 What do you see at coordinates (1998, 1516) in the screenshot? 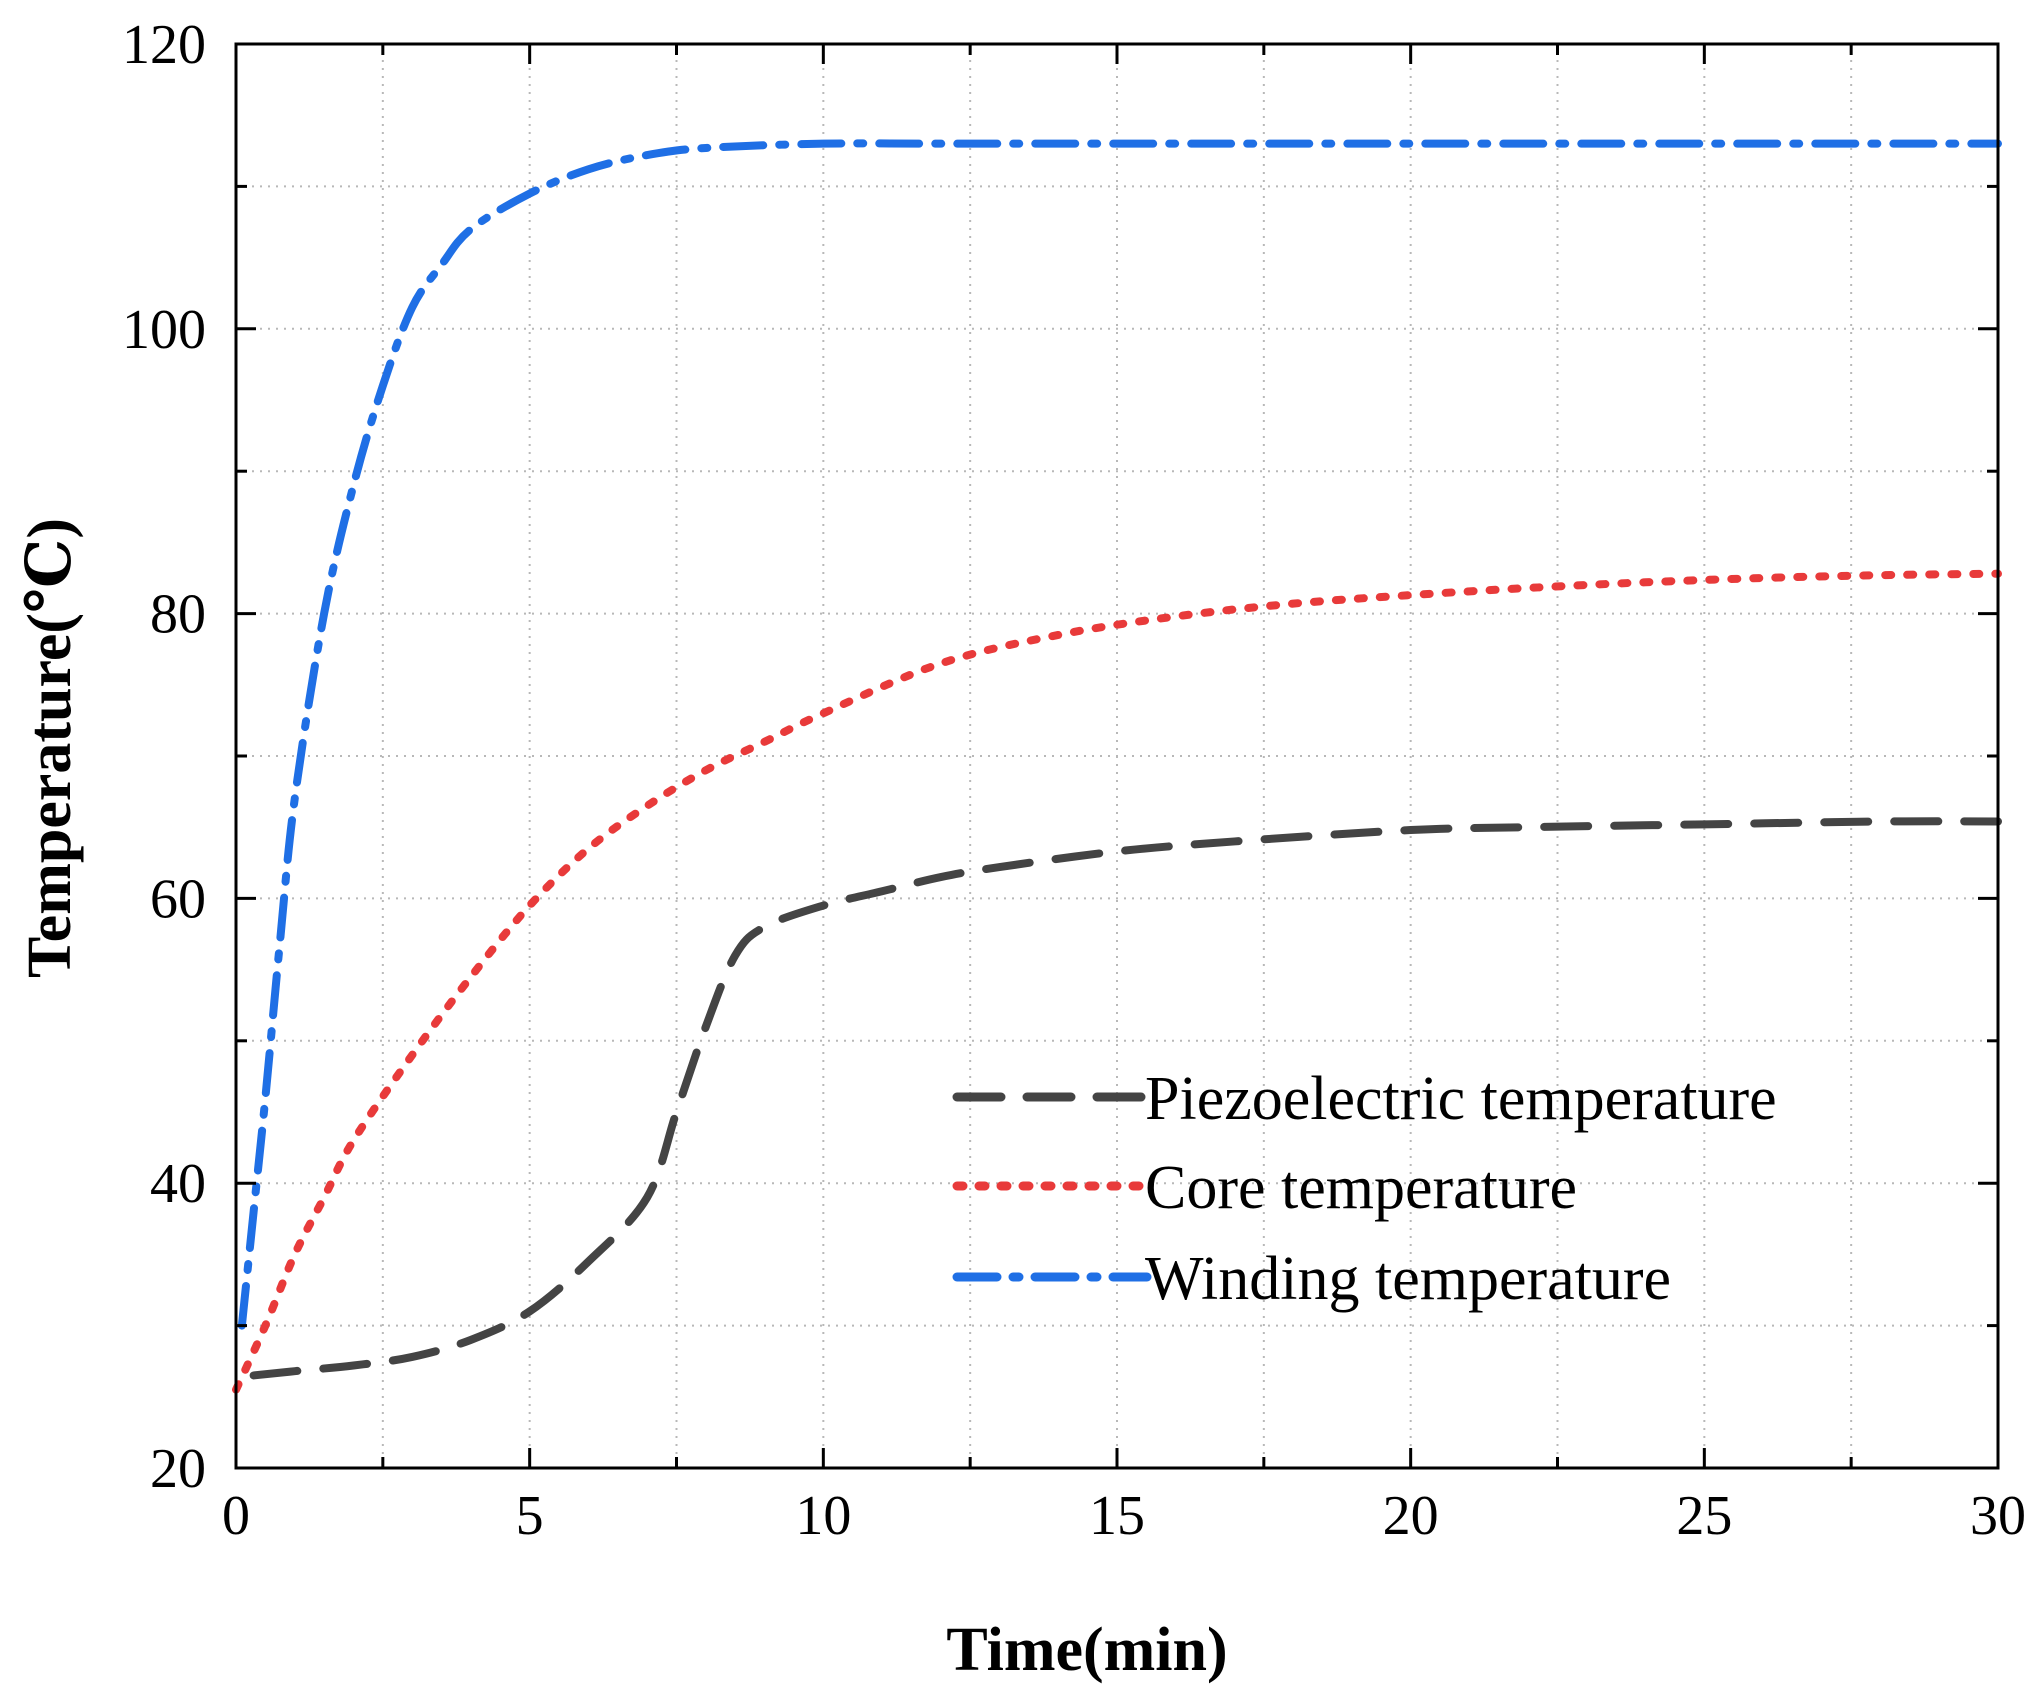
I see `x-tick-label: 30` at bounding box center [1998, 1516].